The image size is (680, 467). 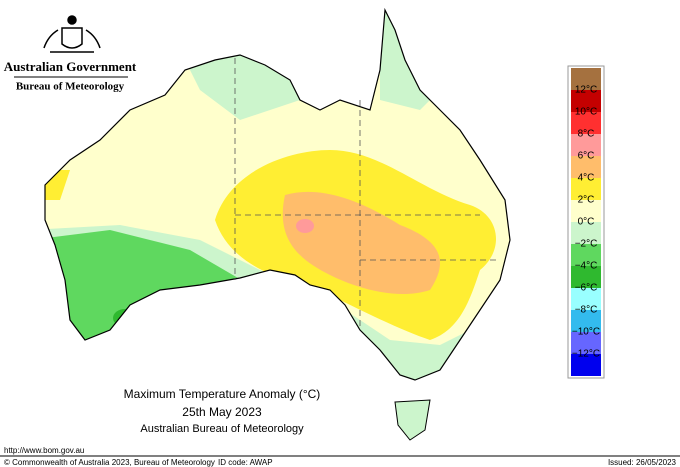 I want to click on legend-label: 10°C, so click(x=586, y=112).